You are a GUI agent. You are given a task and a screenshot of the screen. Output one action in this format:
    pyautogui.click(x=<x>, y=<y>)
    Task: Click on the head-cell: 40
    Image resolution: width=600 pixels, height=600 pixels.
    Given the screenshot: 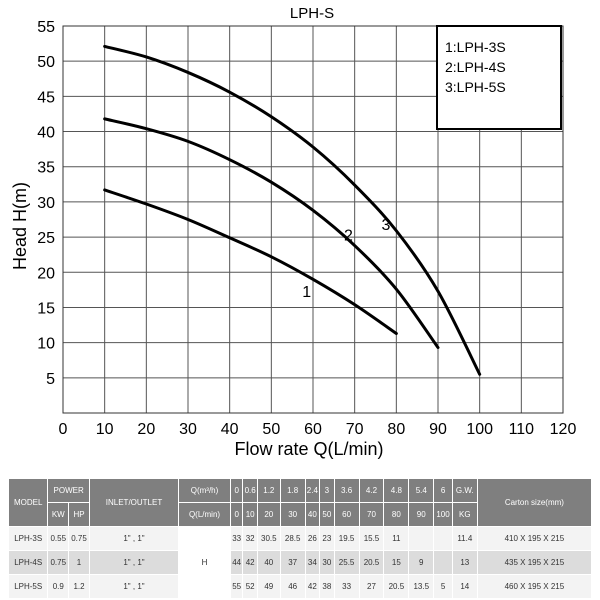 What is the action you would take?
    pyautogui.click(x=268, y=562)
    